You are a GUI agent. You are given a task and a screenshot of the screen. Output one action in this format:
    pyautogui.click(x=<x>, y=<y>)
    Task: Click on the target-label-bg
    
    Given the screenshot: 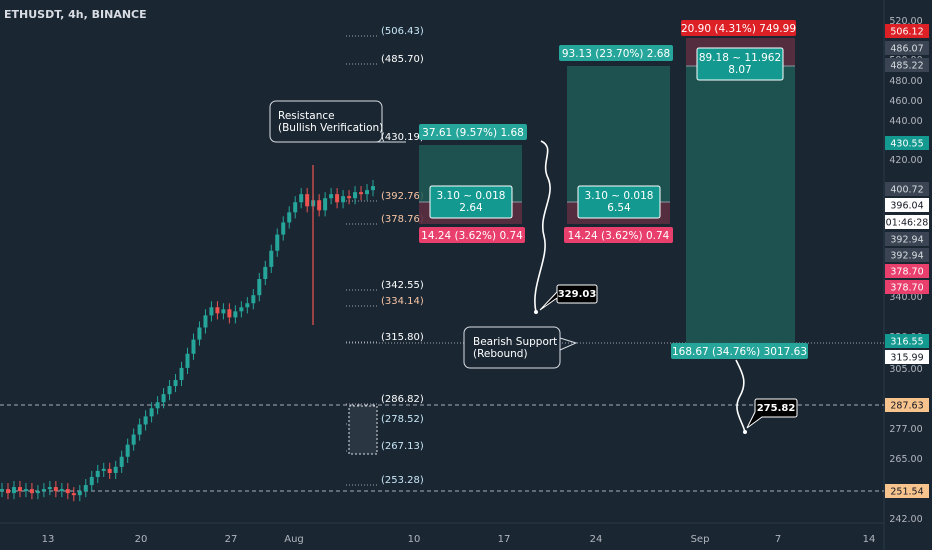 What is the action you would take?
    pyautogui.click(x=739, y=351)
    